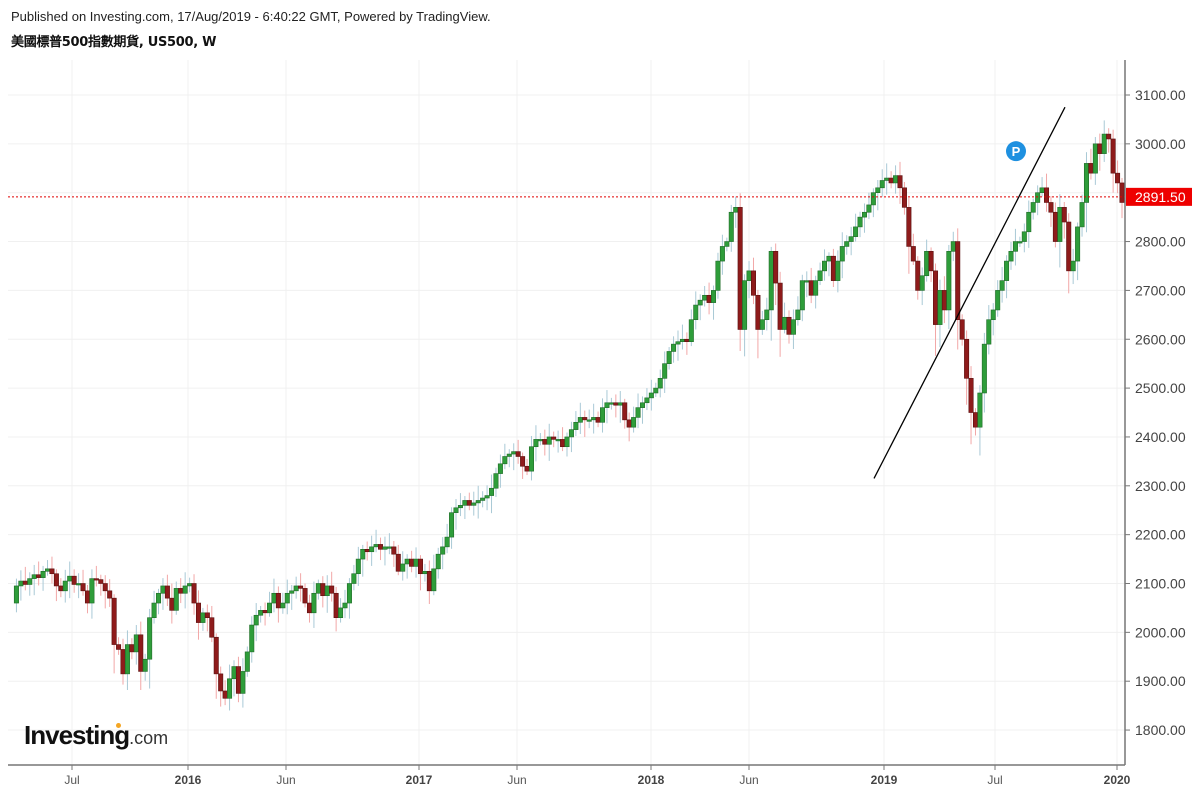  Describe the element at coordinates (1160, 242) in the screenshot. I see `price-tick-label: 2800.00` at that location.